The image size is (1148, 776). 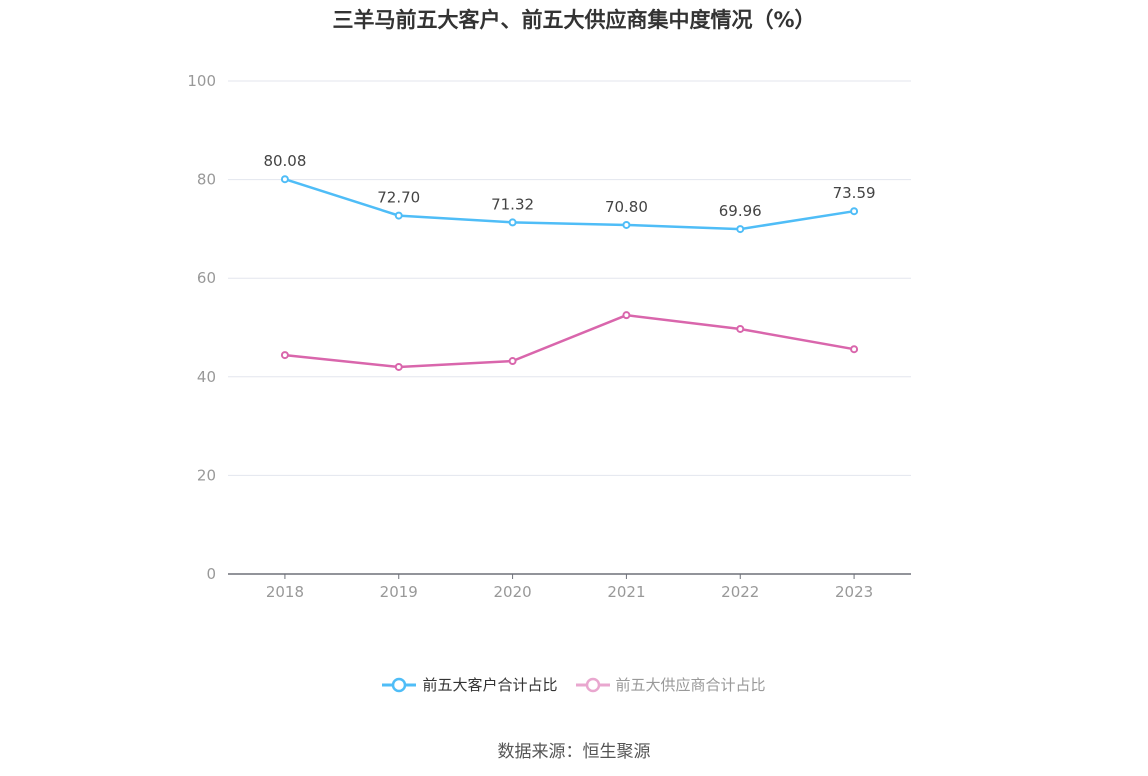 I want to click on y-tick-label: 0, so click(x=211, y=574).